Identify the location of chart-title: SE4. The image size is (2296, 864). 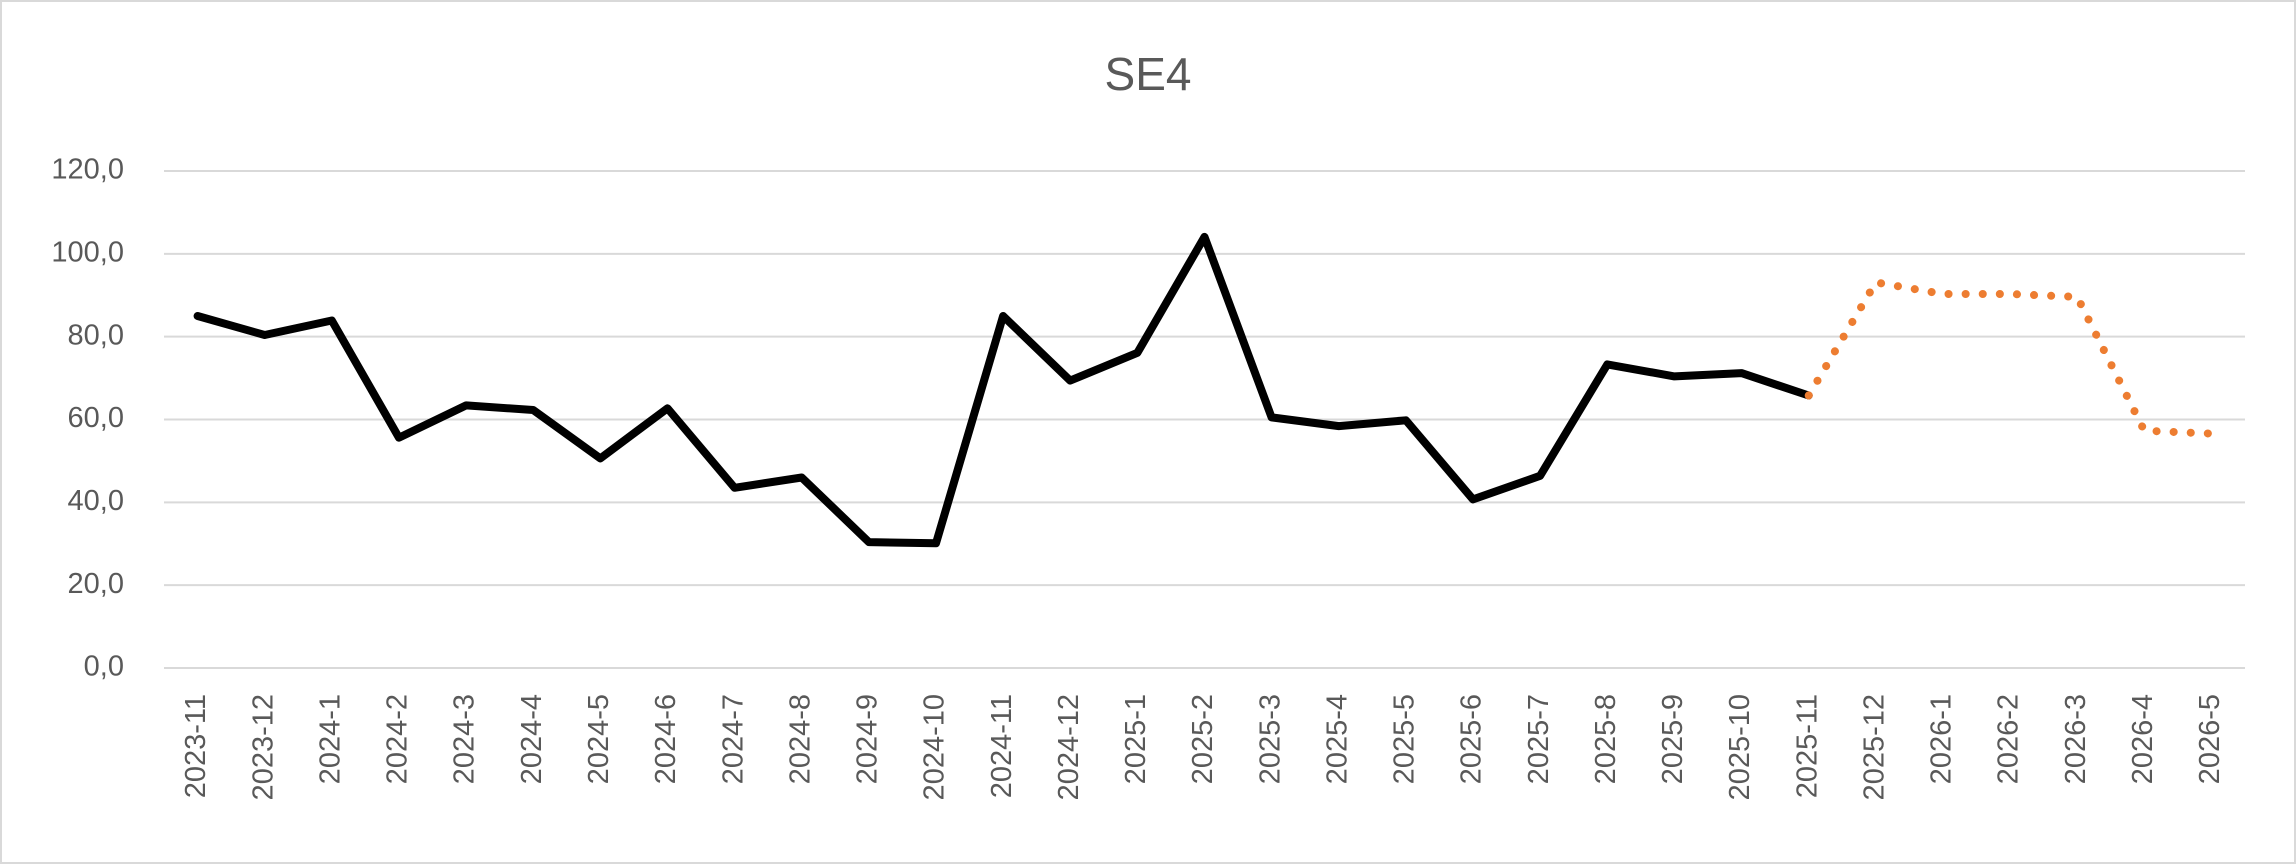
(1148, 74).